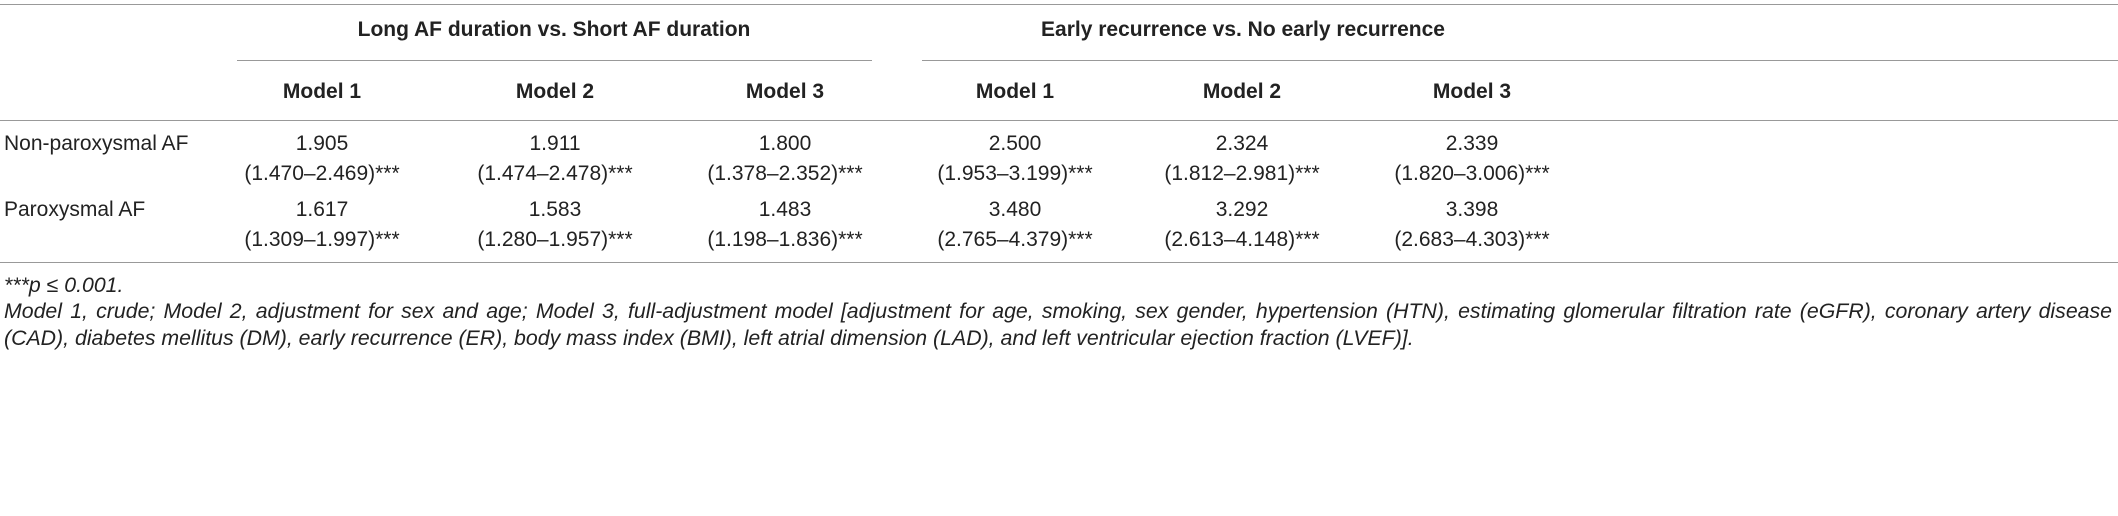 The width and height of the screenshot is (2118, 516). What do you see at coordinates (322, 143) in the screenshot?
I see `cell-estimate: 1.905` at bounding box center [322, 143].